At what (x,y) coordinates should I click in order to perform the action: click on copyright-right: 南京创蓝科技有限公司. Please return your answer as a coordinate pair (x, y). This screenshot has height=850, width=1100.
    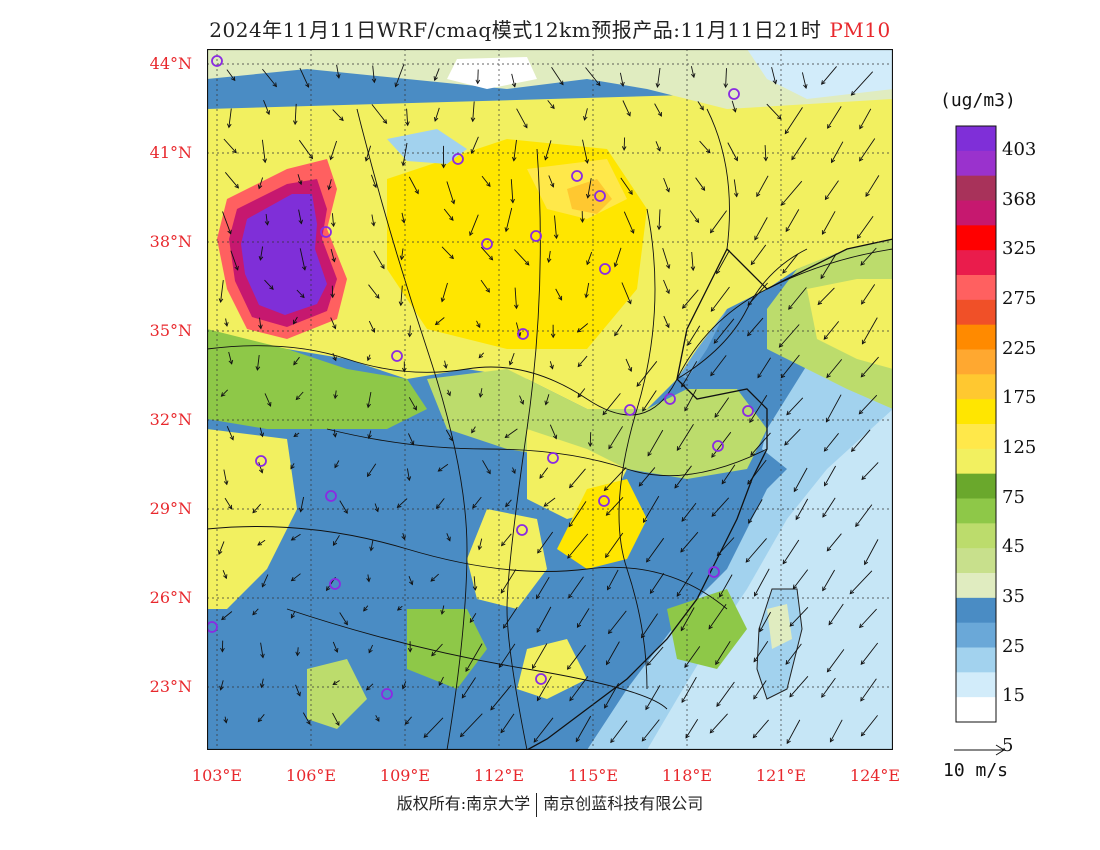
    Looking at the image, I should click on (623, 803).